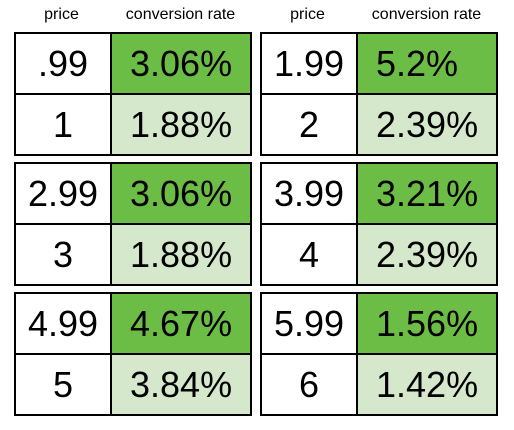  What do you see at coordinates (427, 193) in the screenshot?
I see `rate-cell: 3.21%` at bounding box center [427, 193].